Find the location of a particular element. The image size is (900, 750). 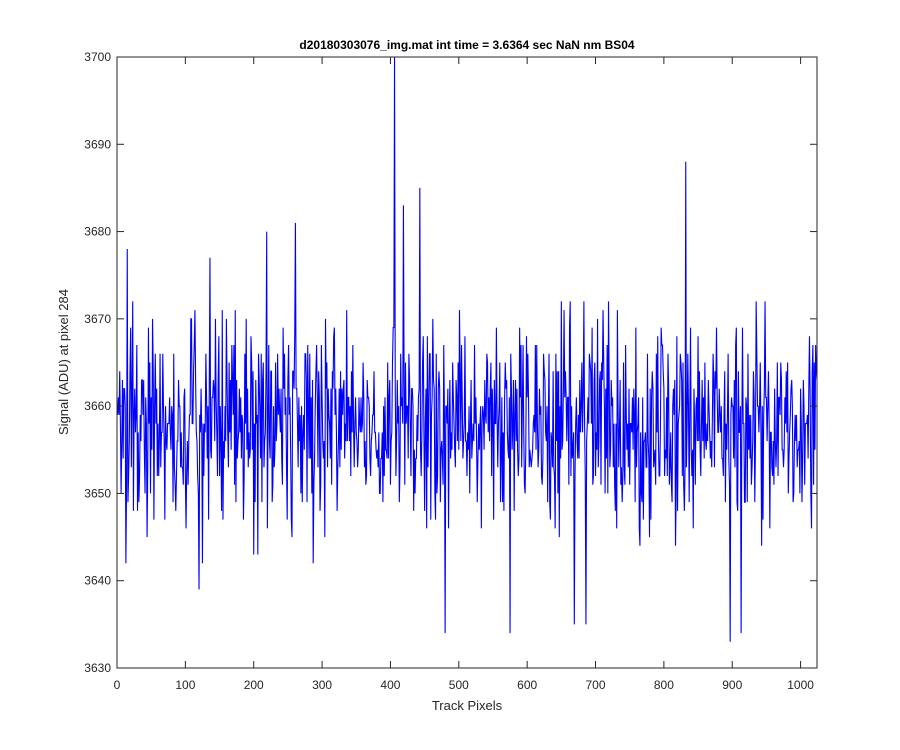

y-tick-label: 3670 is located at coordinates (97, 319).